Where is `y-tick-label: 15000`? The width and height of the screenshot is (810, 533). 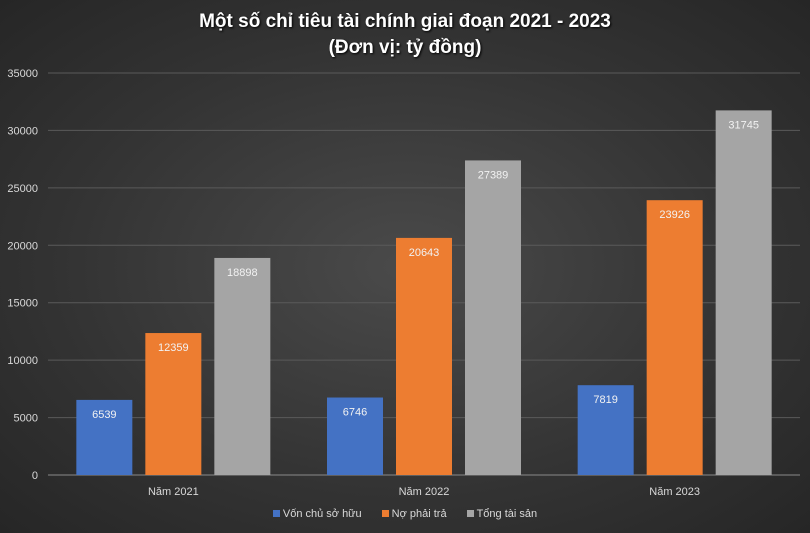
y-tick-label: 15000 is located at coordinates (22, 304).